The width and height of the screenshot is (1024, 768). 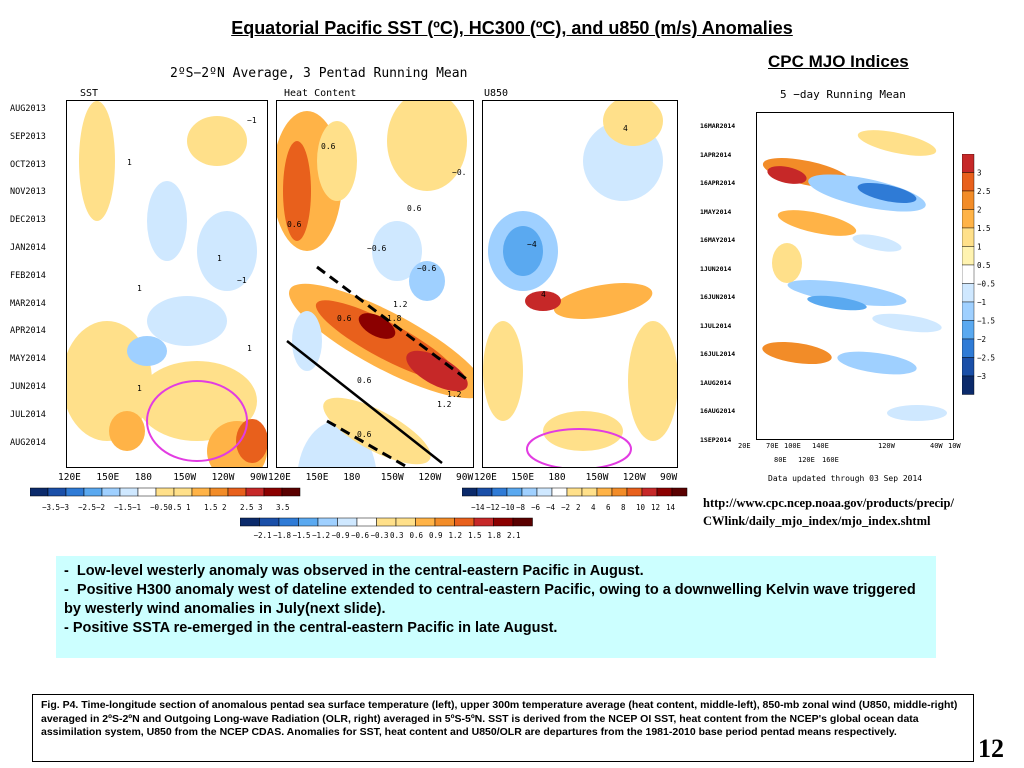 What do you see at coordinates (260, 507) in the screenshot?
I see `colorbar-label: 3` at bounding box center [260, 507].